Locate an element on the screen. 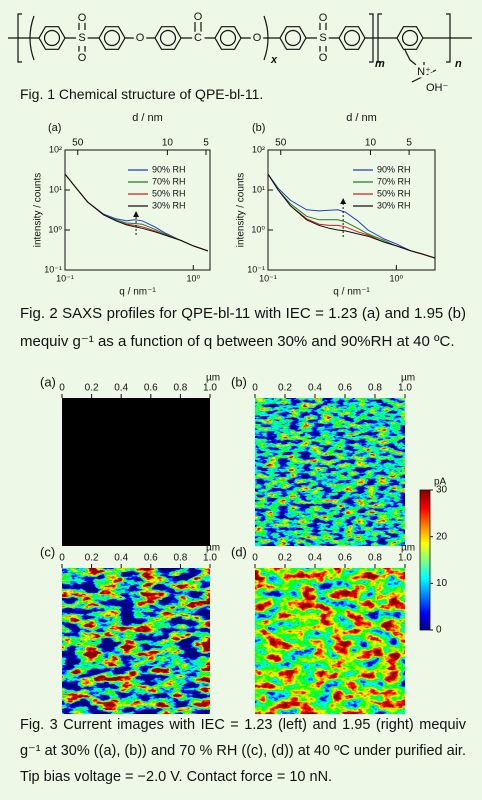  subscript: x is located at coordinates (274, 60).